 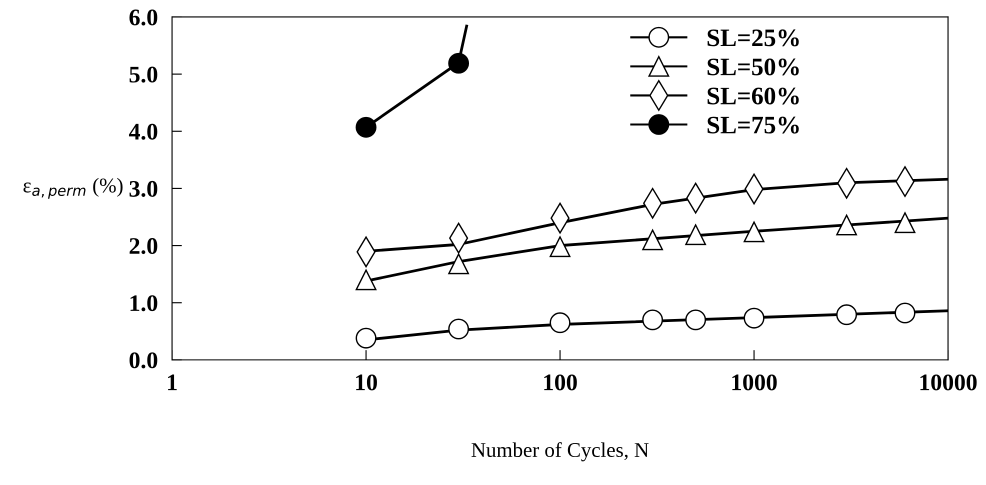 What do you see at coordinates (753, 96) in the screenshot?
I see `legend-label: SL=60%` at bounding box center [753, 96].